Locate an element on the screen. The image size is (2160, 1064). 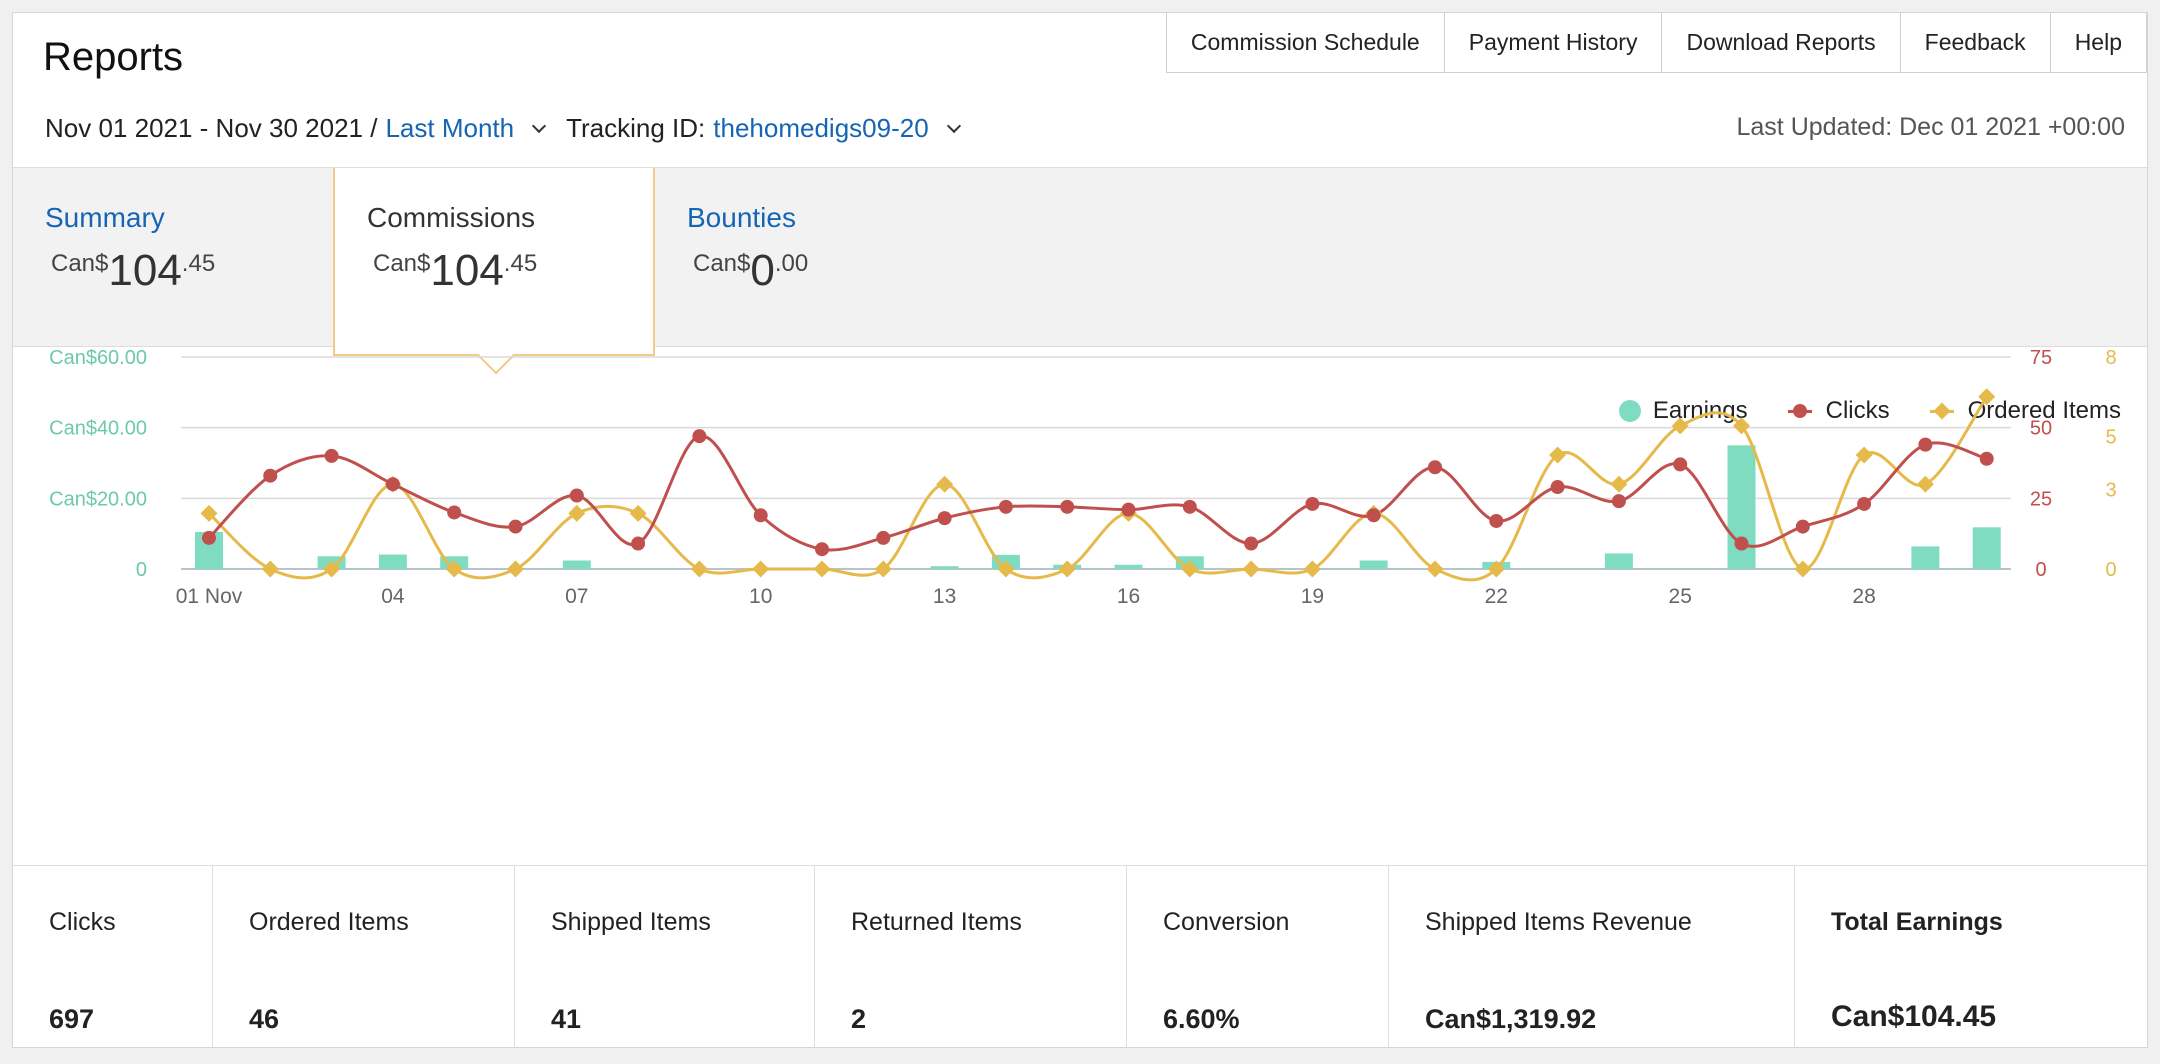
clicks-line is located at coordinates (1097, 493).